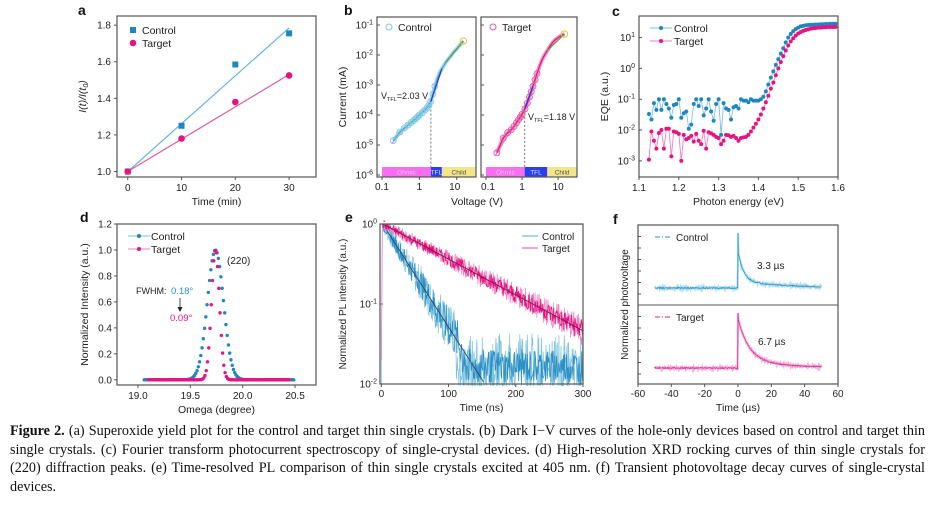 The image size is (933, 505). I want to click on x-tick-label: 100, so click(448, 394).